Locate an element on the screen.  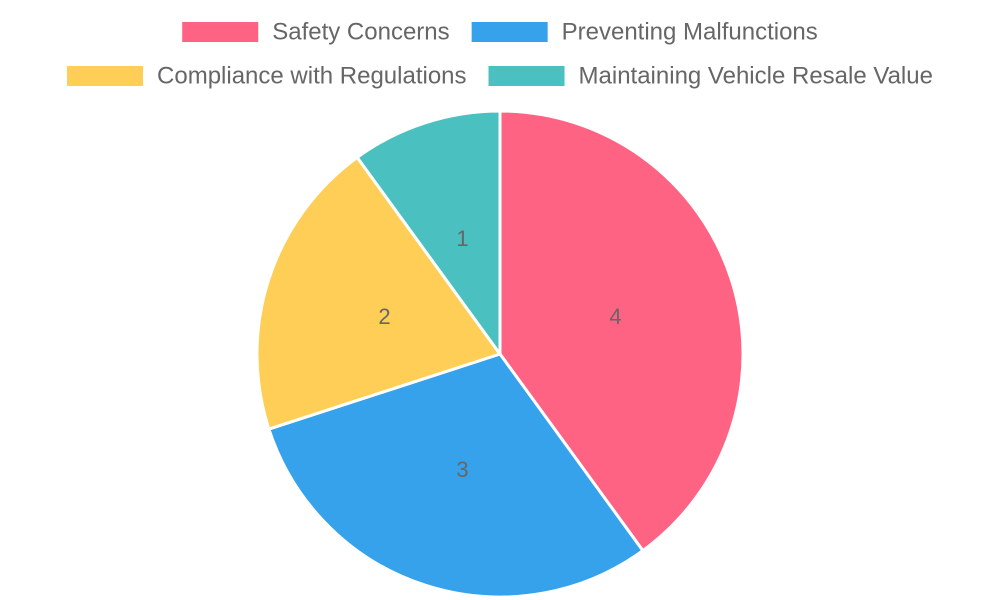
legend-swatch-compliance-with-regulations is located at coordinates (105, 76).